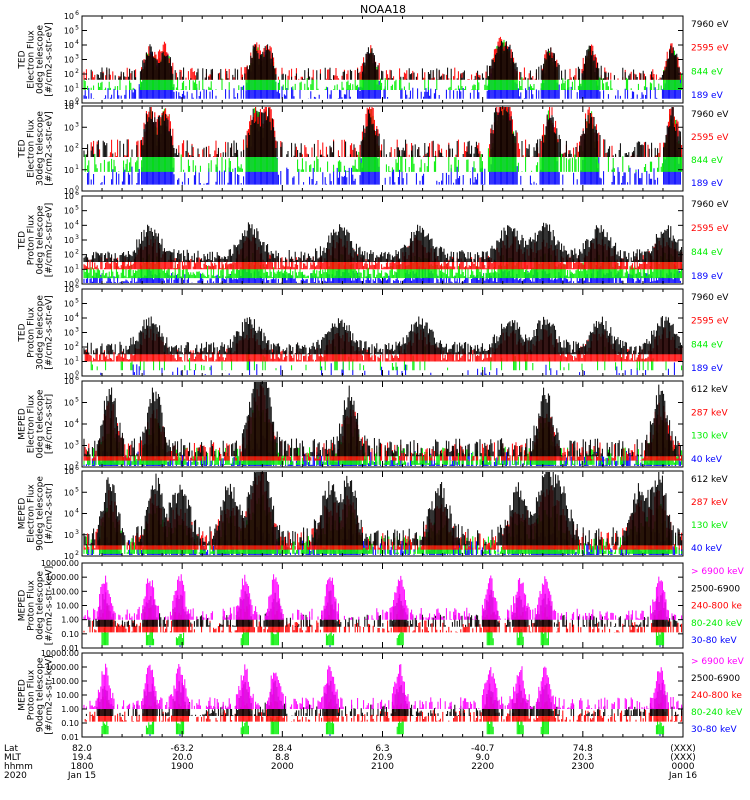  I want to click on legend-entry: 80-240 keV, so click(717, 713).